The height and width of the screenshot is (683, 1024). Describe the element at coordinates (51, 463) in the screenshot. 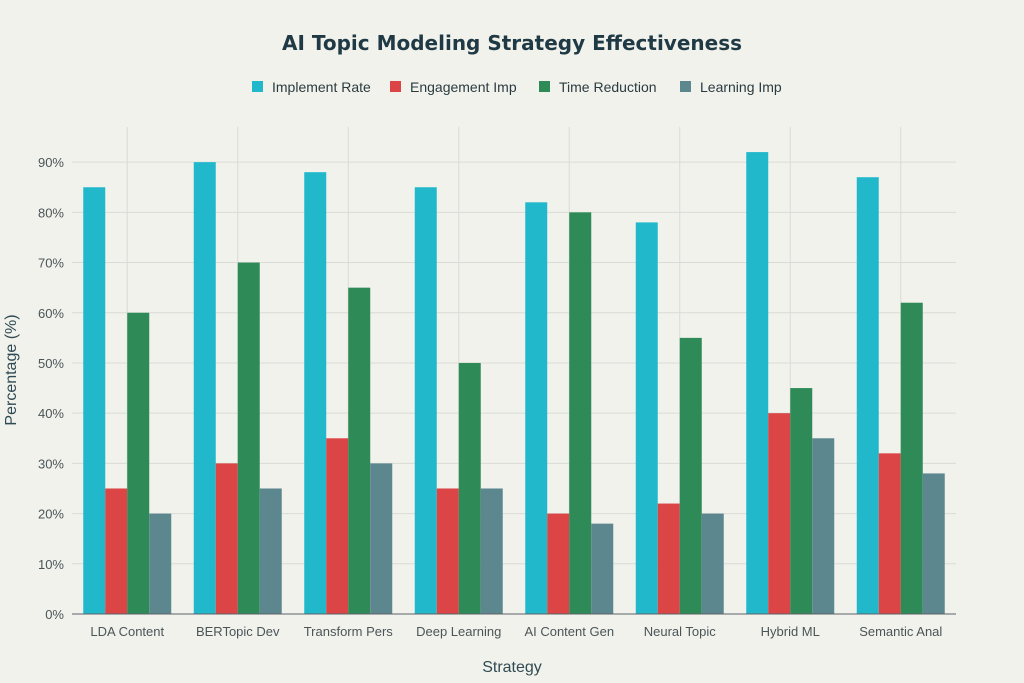

I see `y-tick-label: 30%` at that location.